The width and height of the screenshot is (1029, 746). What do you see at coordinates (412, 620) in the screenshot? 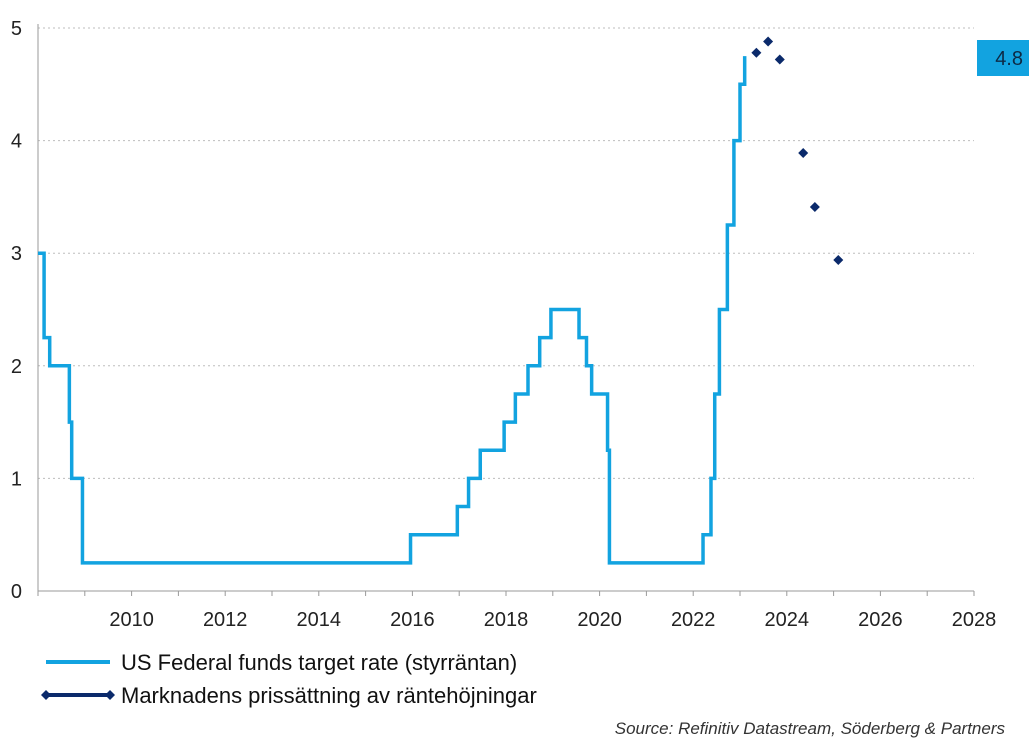
I see `x-tick-label: 2016` at bounding box center [412, 620].